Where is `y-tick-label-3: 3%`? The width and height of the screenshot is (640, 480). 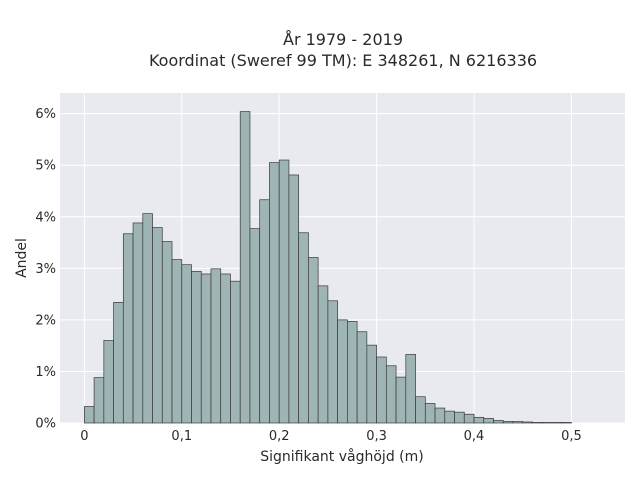 y-tick-label-3: 3% is located at coordinates (45, 269).